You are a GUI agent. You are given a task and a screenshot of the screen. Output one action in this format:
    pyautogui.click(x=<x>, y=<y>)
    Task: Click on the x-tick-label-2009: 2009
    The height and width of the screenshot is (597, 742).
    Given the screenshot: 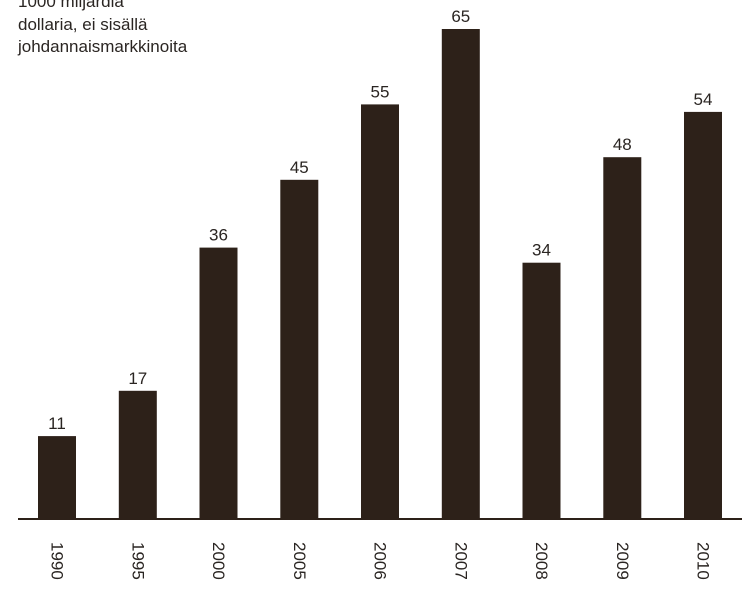 What is the action you would take?
    pyautogui.click(x=622, y=561)
    